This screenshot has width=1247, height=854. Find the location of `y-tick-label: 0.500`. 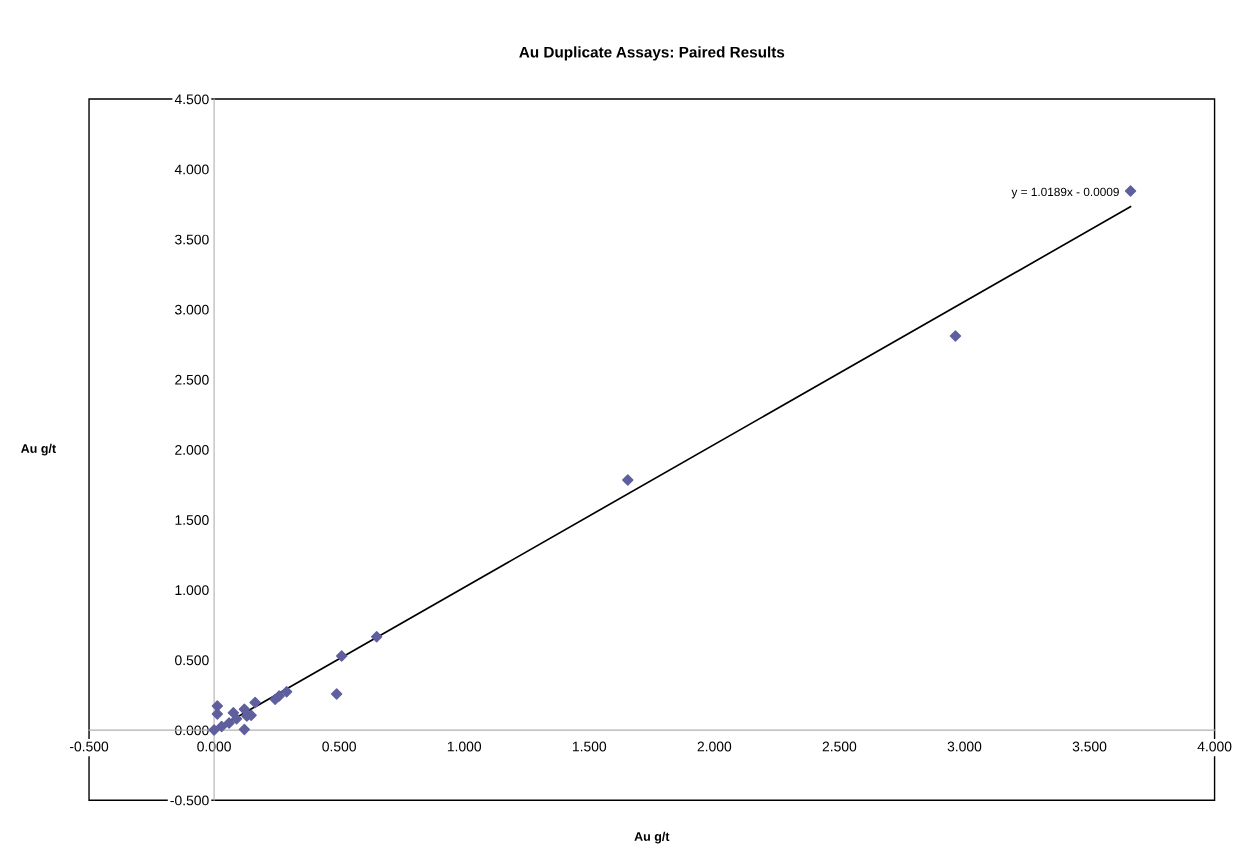

y-tick-label: 0.500 is located at coordinates (192, 660).